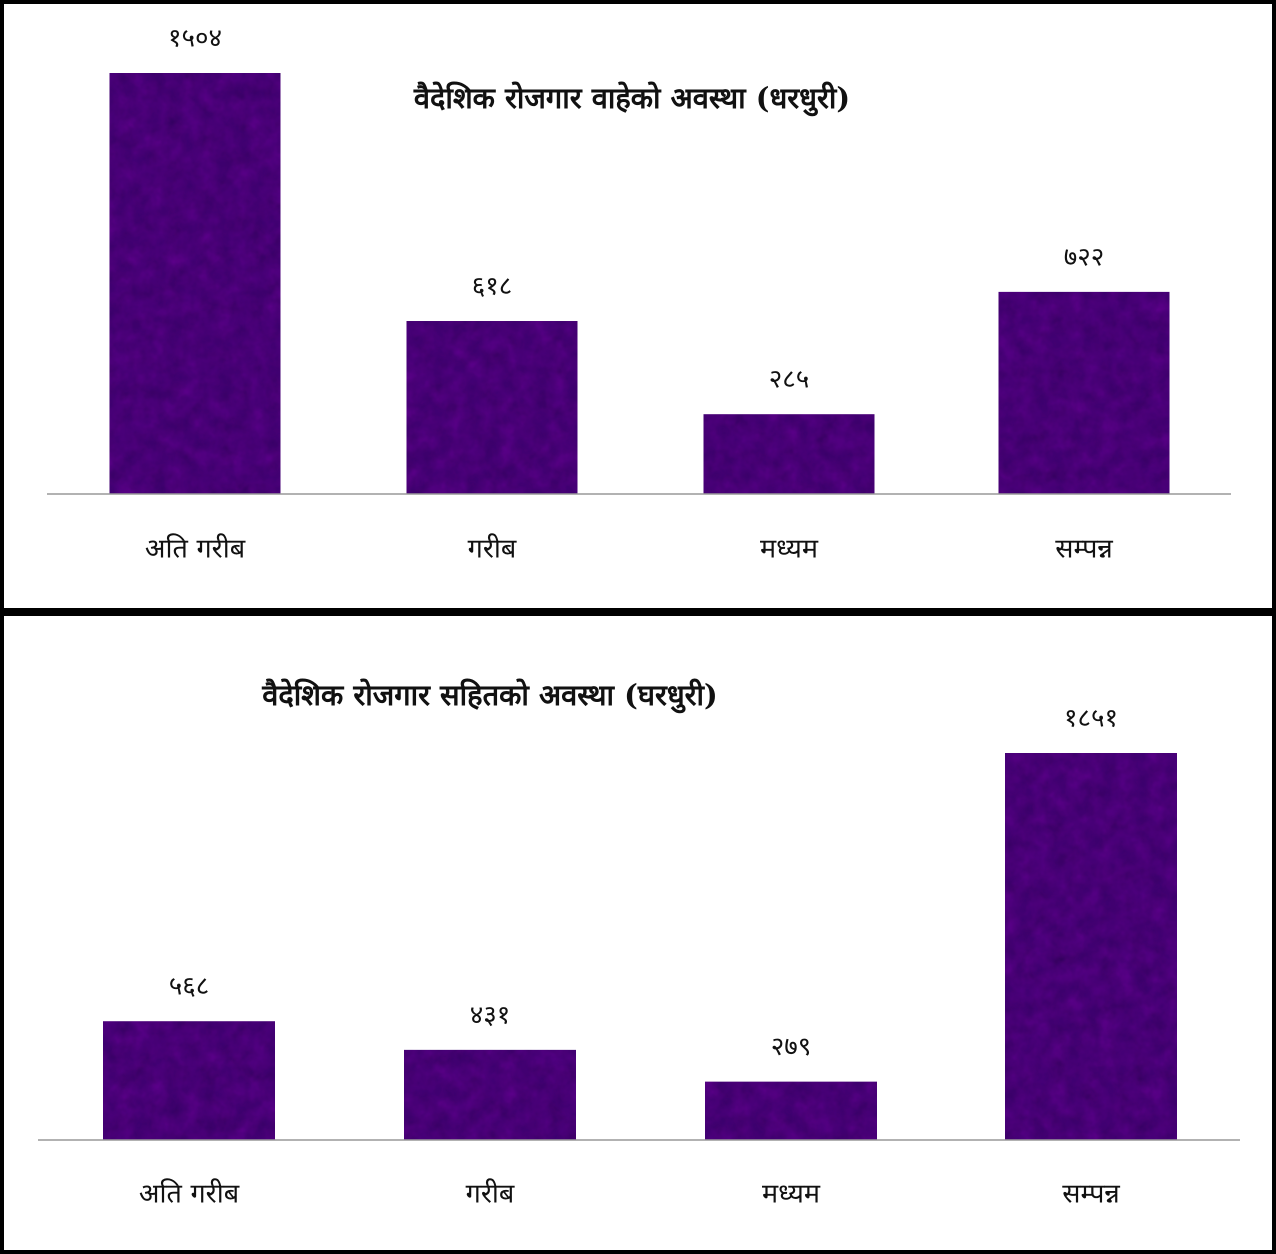 This screenshot has height=1254, width=1276. I want to click on chart-title: वैदेशिक रोजगार वाहेको अवस्था (धरधुरी), so click(631, 99).